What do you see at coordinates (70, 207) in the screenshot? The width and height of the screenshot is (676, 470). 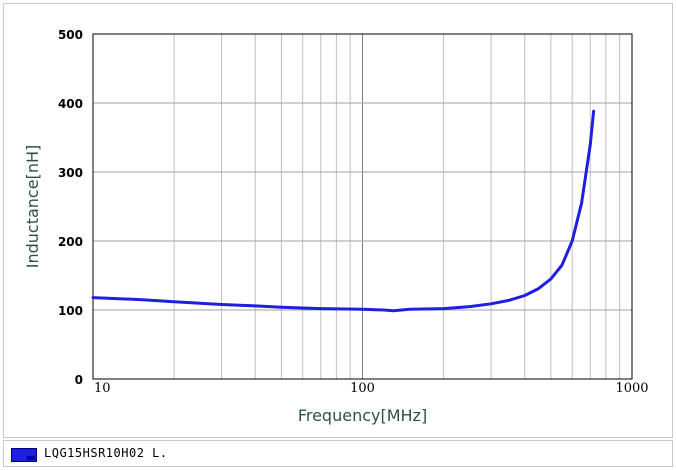 I see `y-tick-labels: 0 100 200 300 400 500` at bounding box center [70, 207].